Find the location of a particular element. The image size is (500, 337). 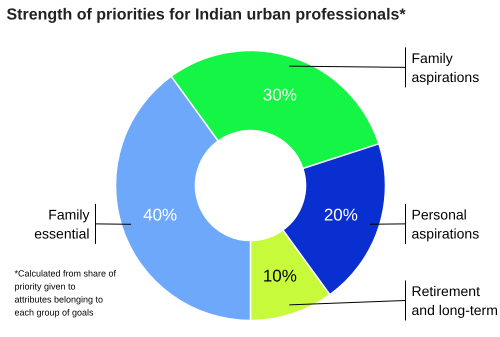

text: *Calculated from share of priority given to attributes belonging to each group of goals is located at coordinates (65, 293).